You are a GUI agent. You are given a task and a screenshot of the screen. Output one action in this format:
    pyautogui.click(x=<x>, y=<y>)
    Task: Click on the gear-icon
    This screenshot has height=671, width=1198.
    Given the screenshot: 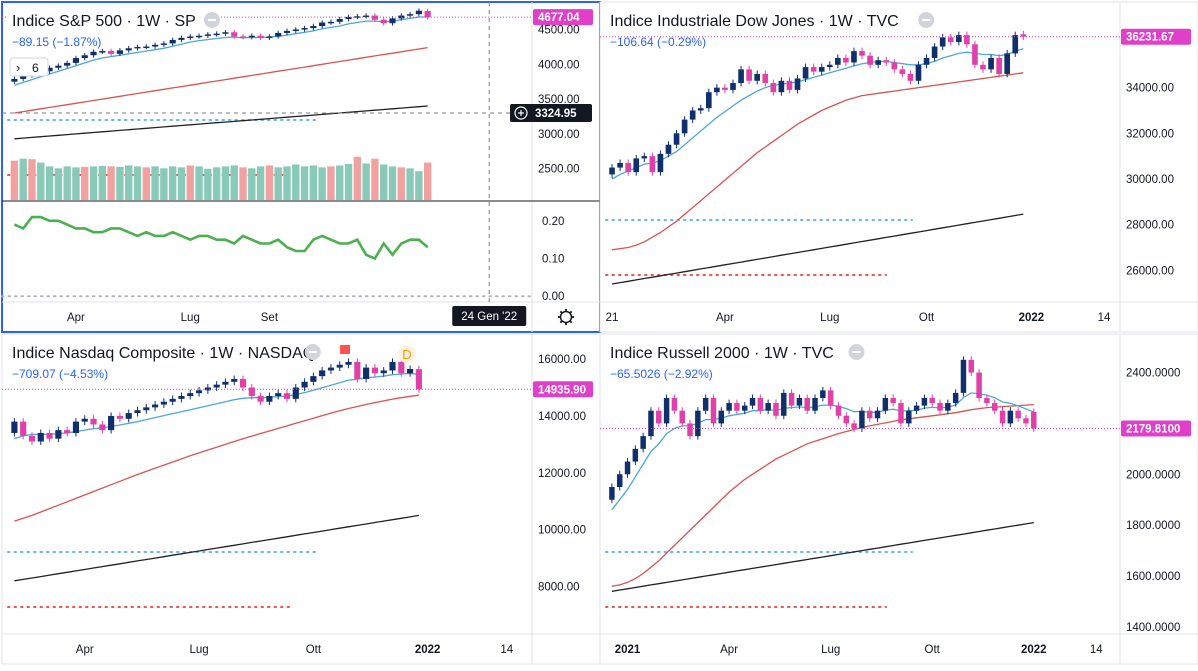 What is the action you would take?
    pyautogui.click(x=566, y=317)
    